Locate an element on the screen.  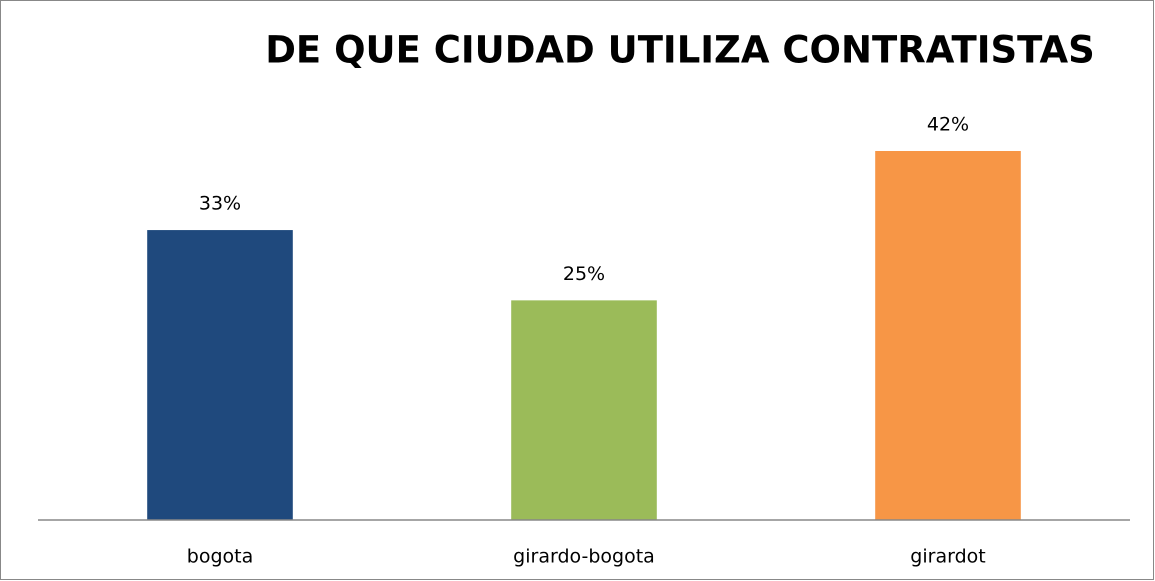
x-tick-label: bogota is located at coordinates (220, 557).